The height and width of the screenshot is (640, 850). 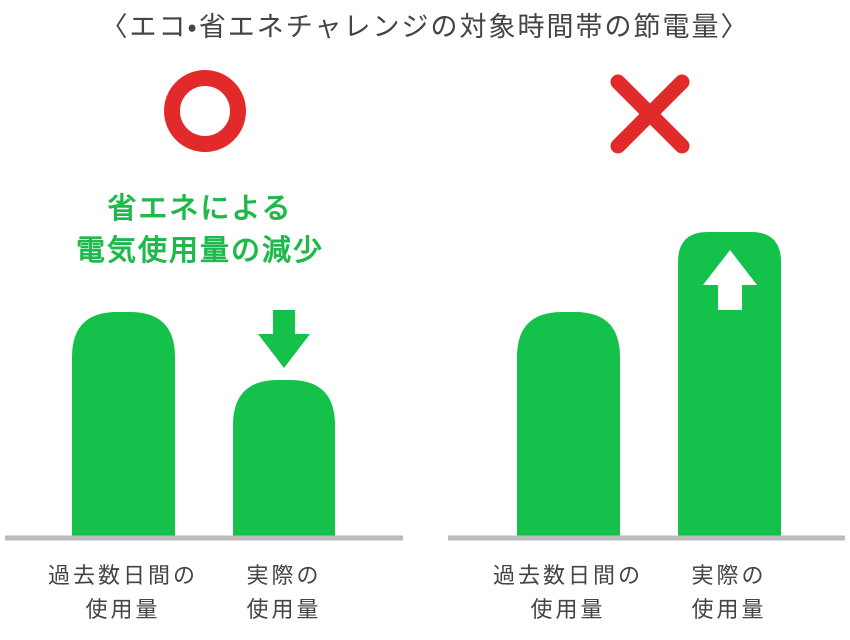 What do you see at coordinates (199, 208) in the screenshot?
I see `caption-line: 省エネによる` at bounding box center [199, 208].